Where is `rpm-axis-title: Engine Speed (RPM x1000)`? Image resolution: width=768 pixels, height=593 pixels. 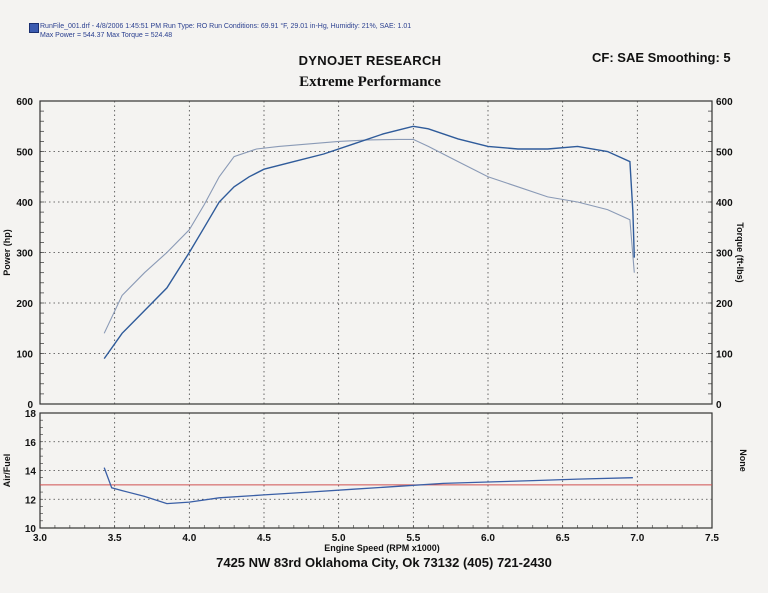 rpm-axis-title: Engine Speed (RPM x1000) is located at coordinates (382, 548).